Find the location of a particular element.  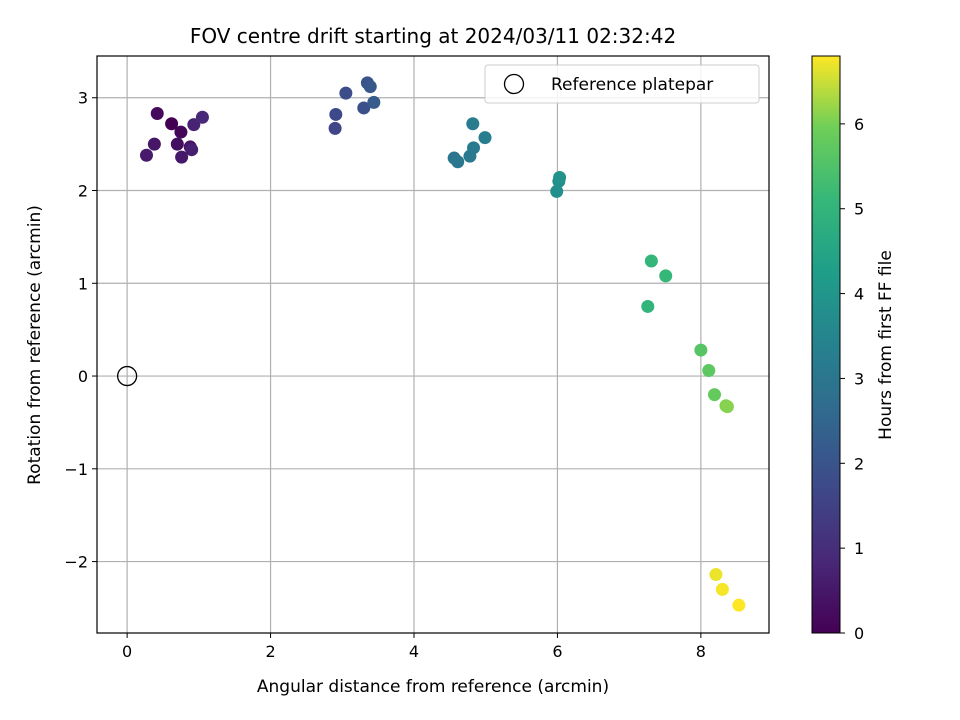

colorbar-tick-label: 6 is located at coordinates (859, 124).